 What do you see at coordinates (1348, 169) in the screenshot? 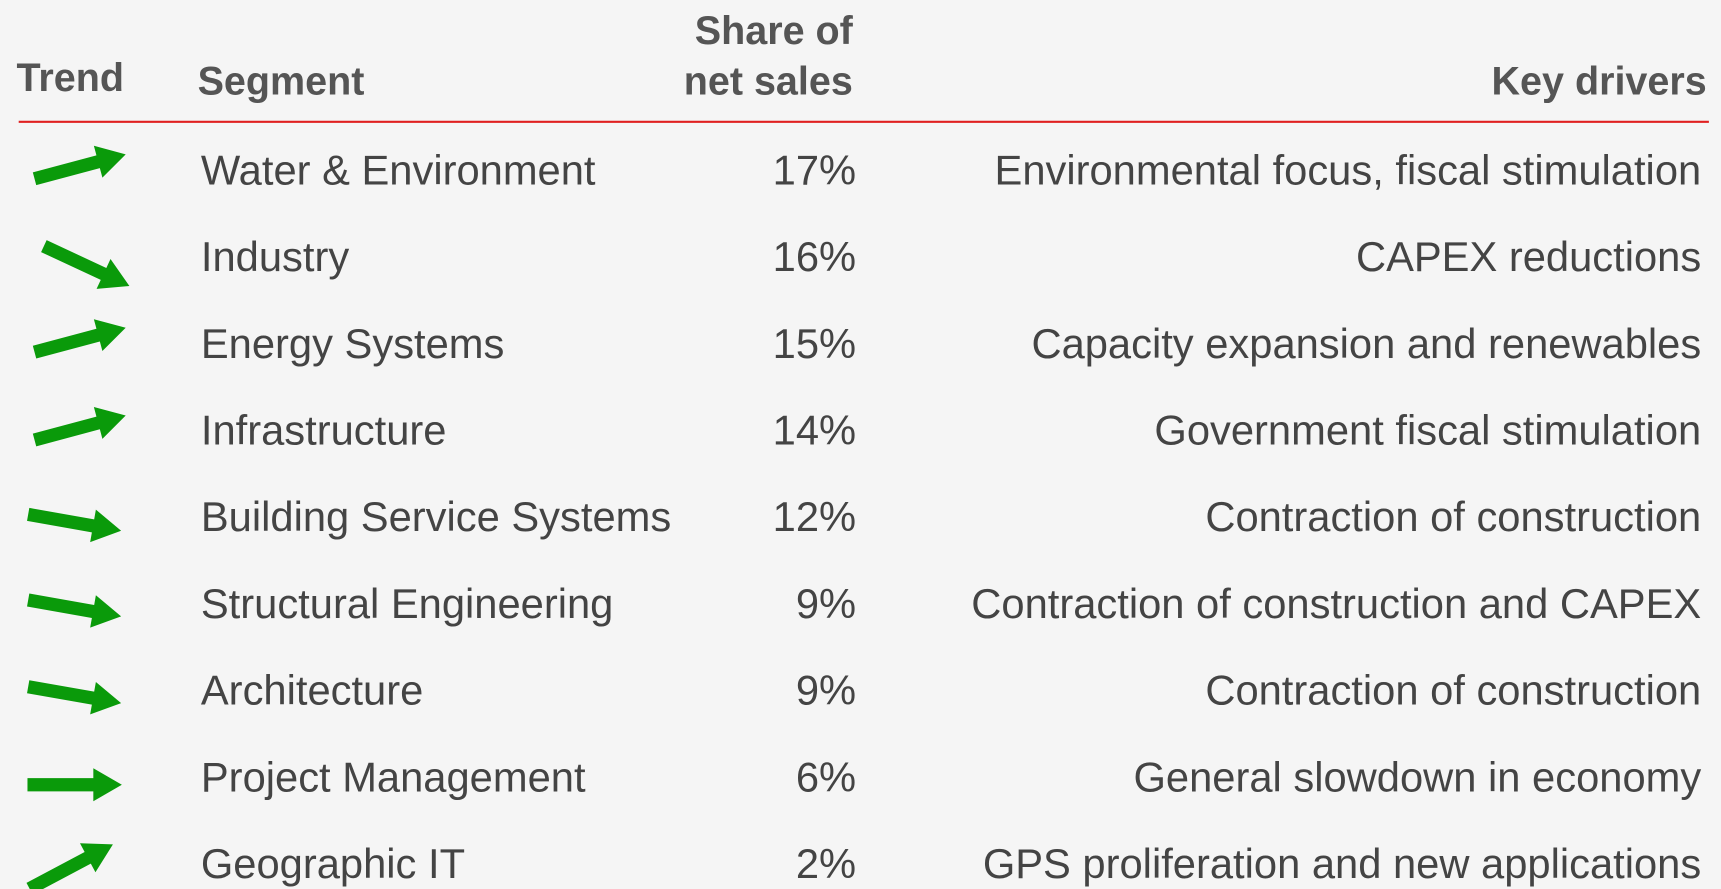
I see `driver: Environmental focus, fiscal stimulation` at bounding box center [1348, 169].